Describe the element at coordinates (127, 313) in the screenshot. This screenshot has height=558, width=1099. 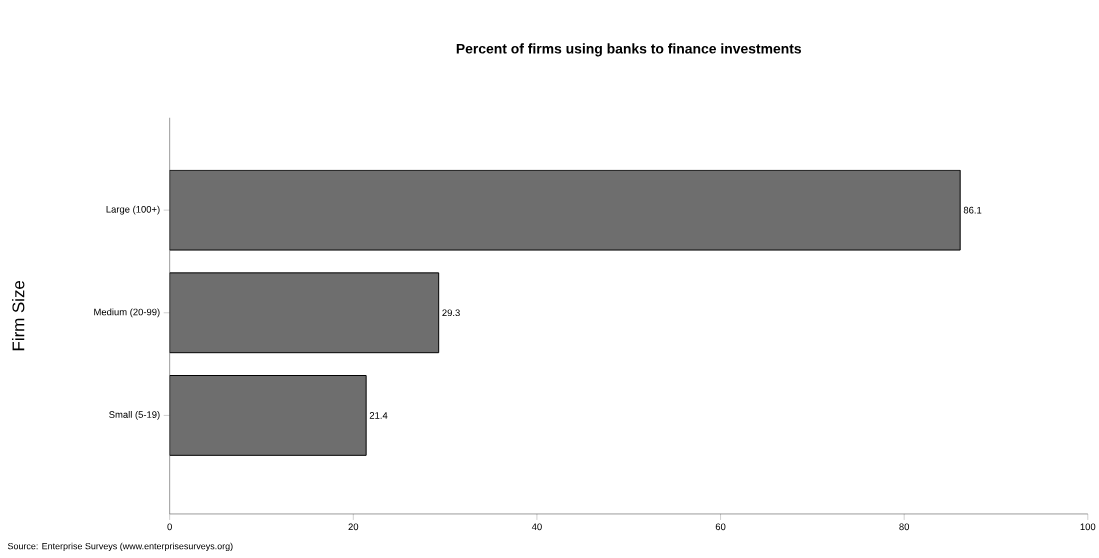
I see `y-tick-label: Medium (20-99)` at that location.